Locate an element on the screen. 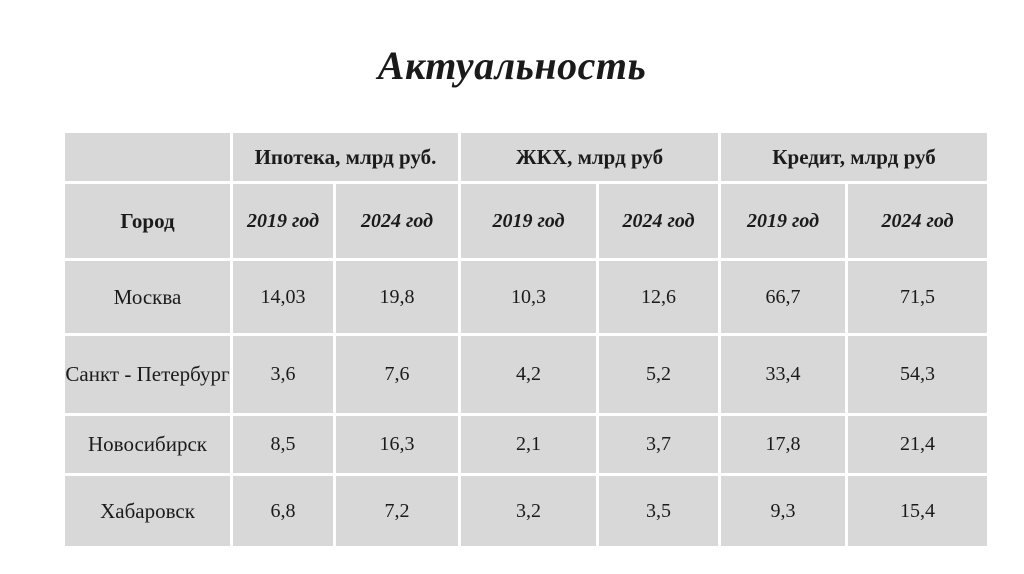  value-cell: 4,2 is located at coordinates (528, 374).